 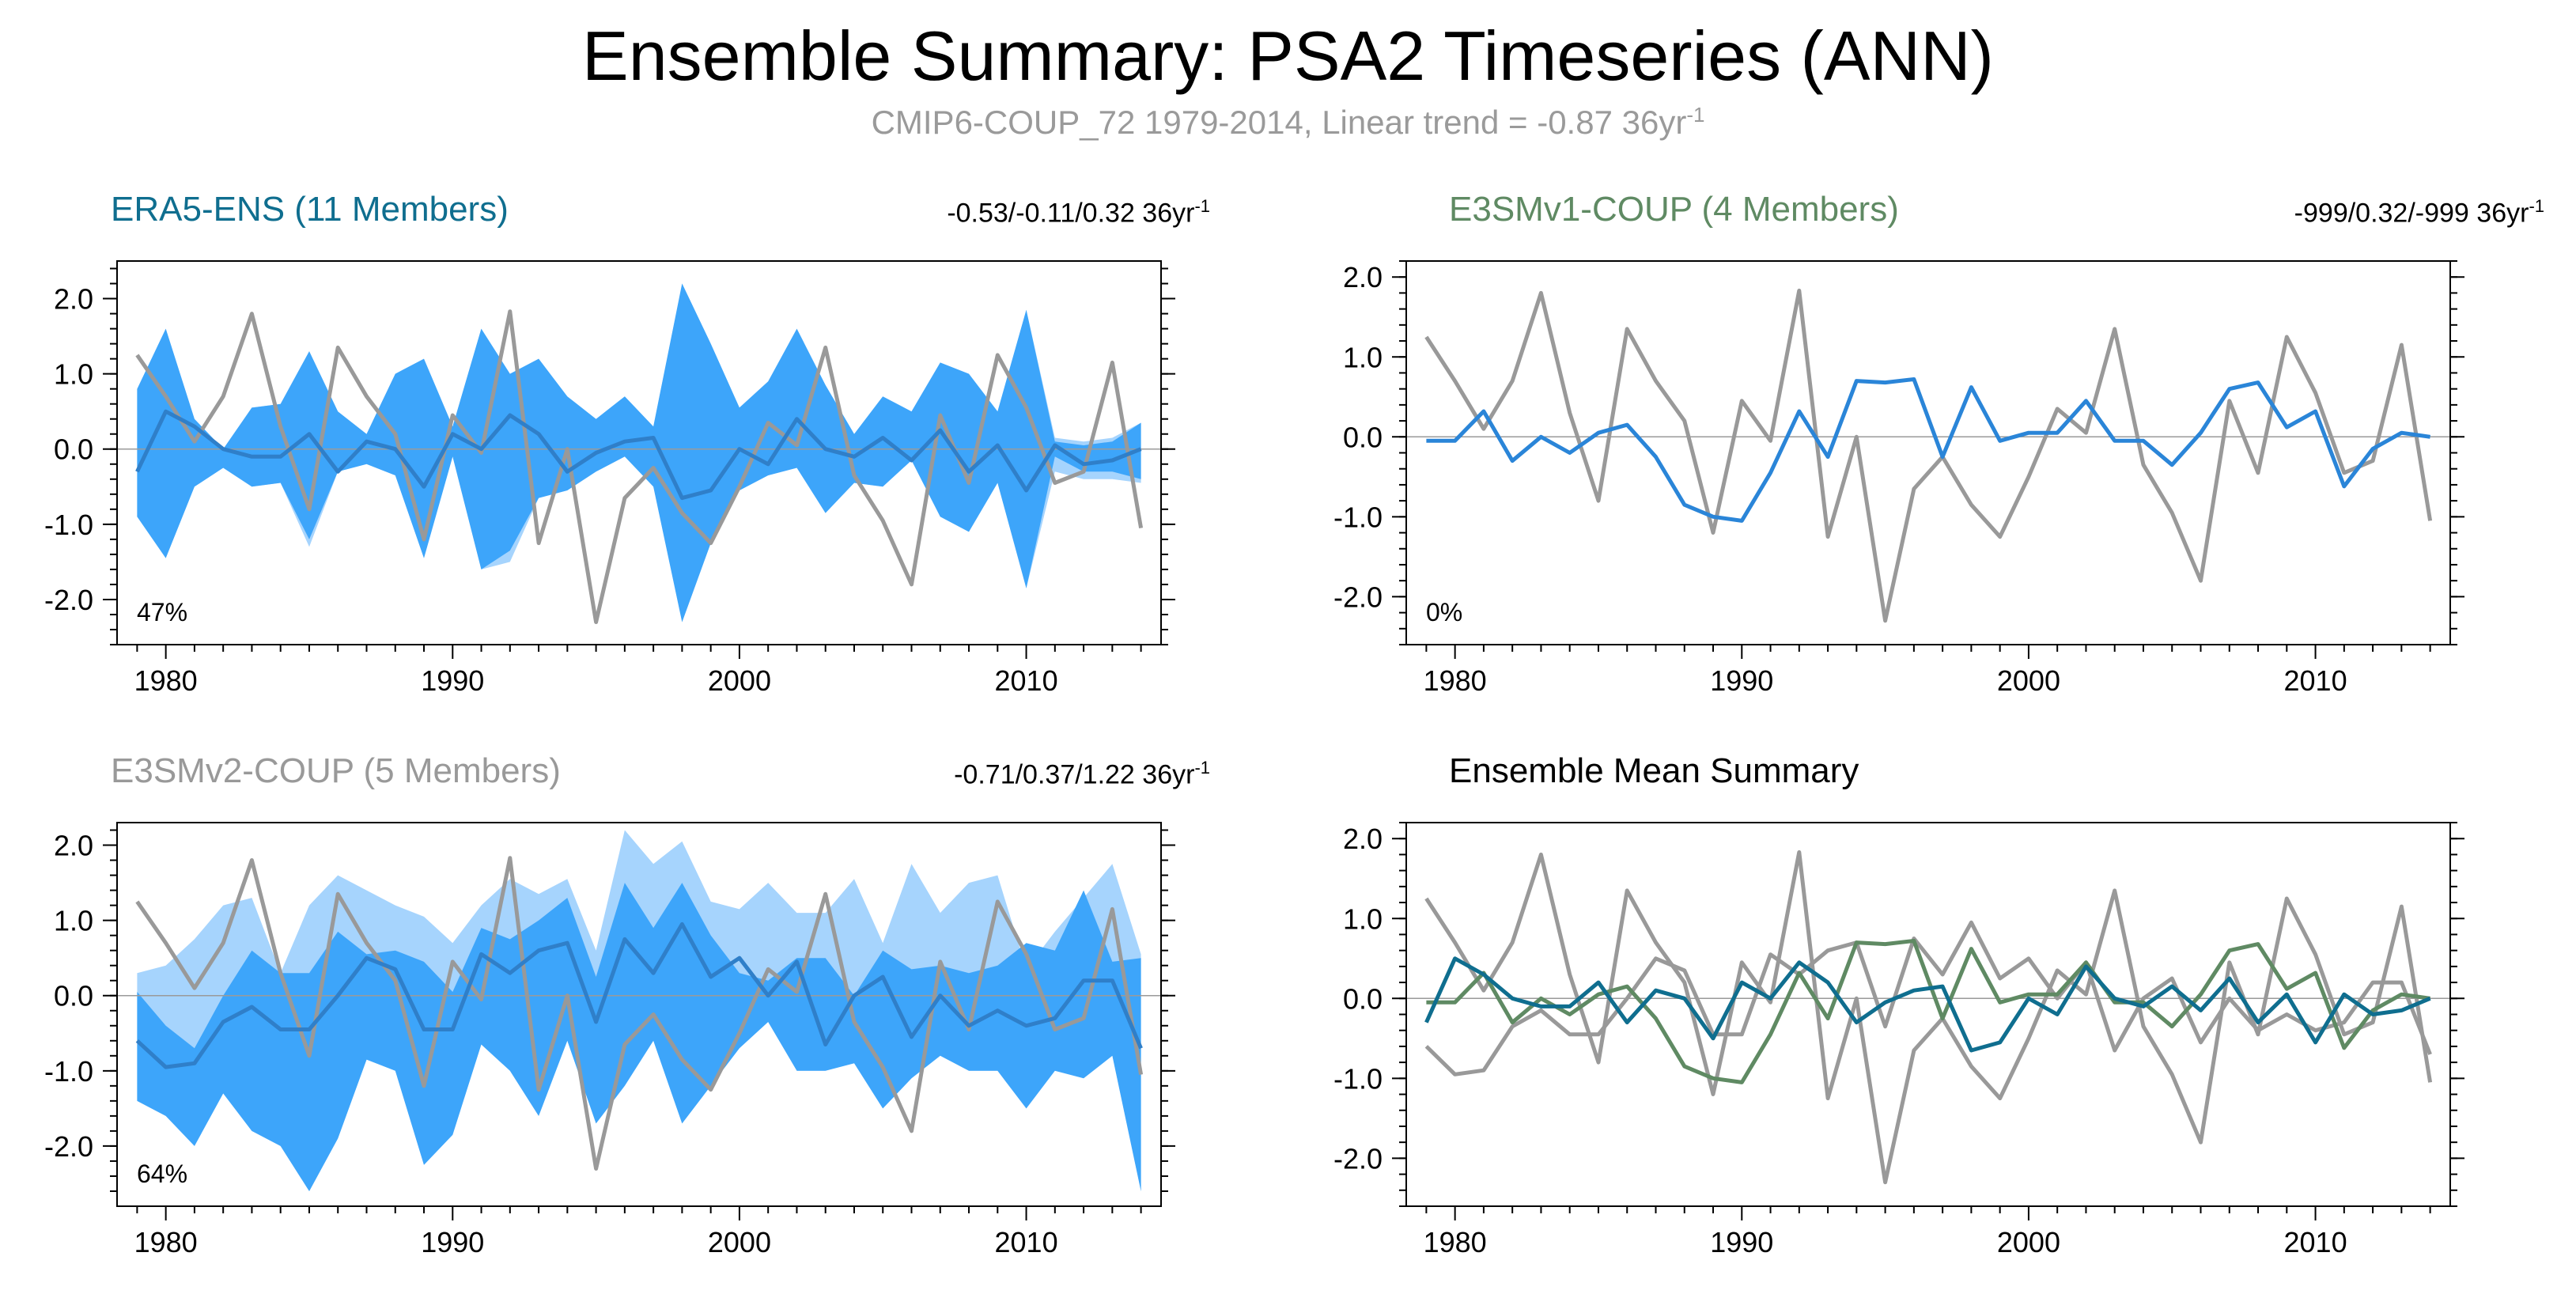 I want to click on e3smv2-x-tick-label: 1990, so click(x=453, y=1242).